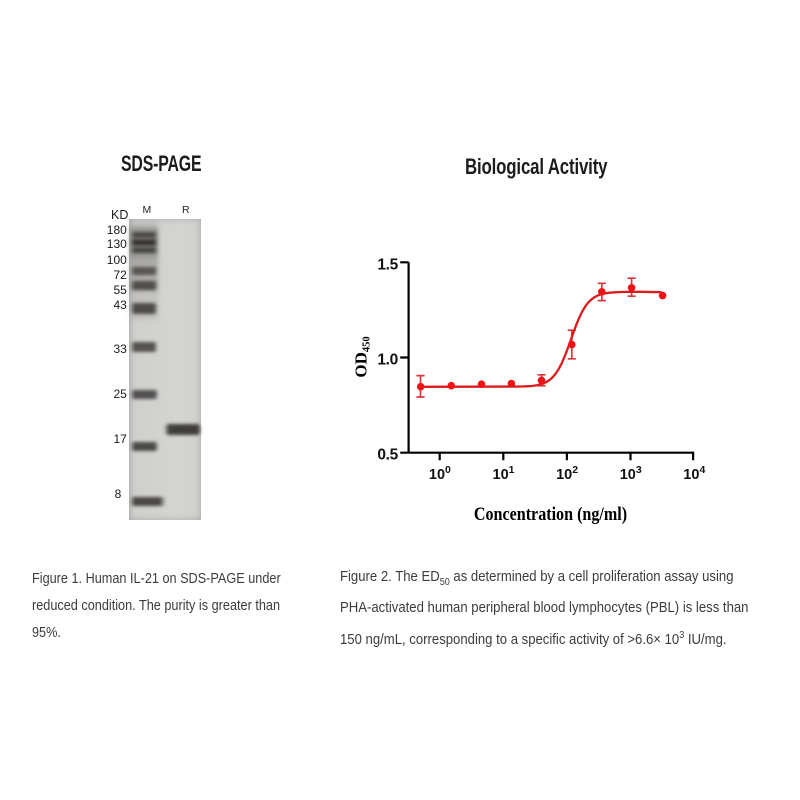  I want to click on svg-text: 1.5, so click(387, 265).